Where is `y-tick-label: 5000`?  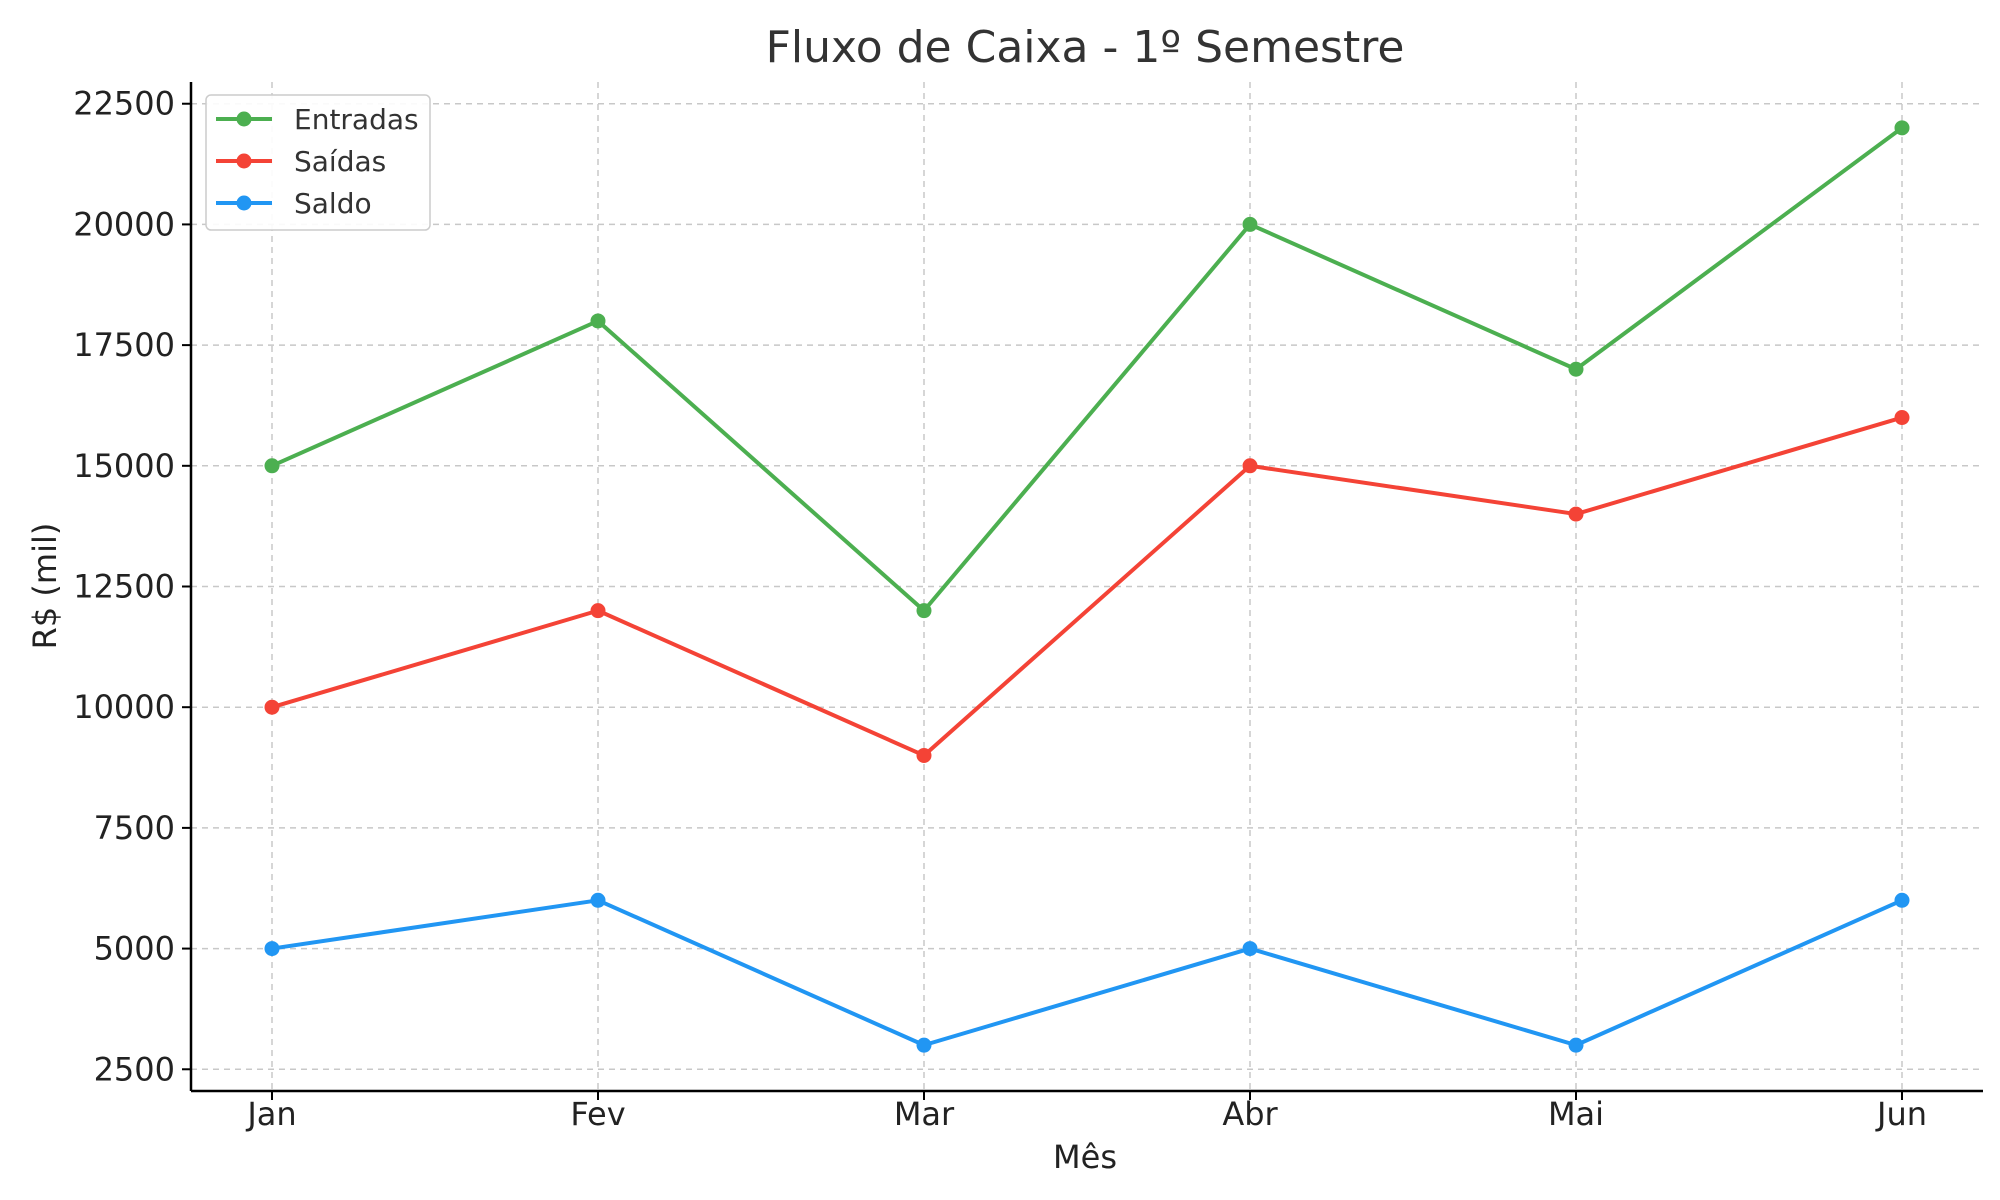 y-tick-label: 5000 is located at coordinates (134, 949).